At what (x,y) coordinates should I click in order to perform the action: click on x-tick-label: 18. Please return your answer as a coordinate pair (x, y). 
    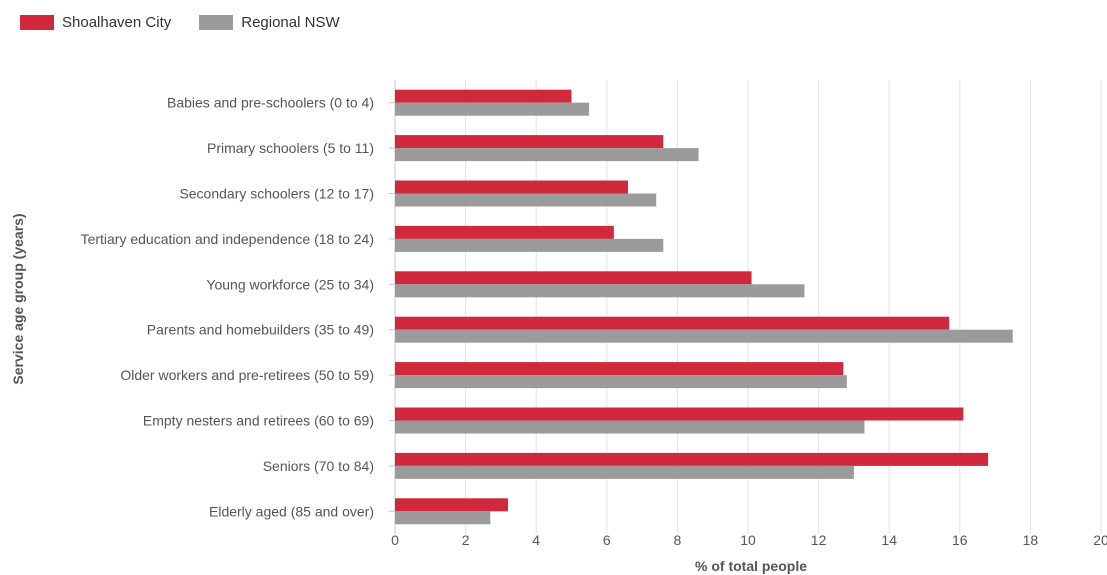
    Looking at the image, I should click on (1031, 540).